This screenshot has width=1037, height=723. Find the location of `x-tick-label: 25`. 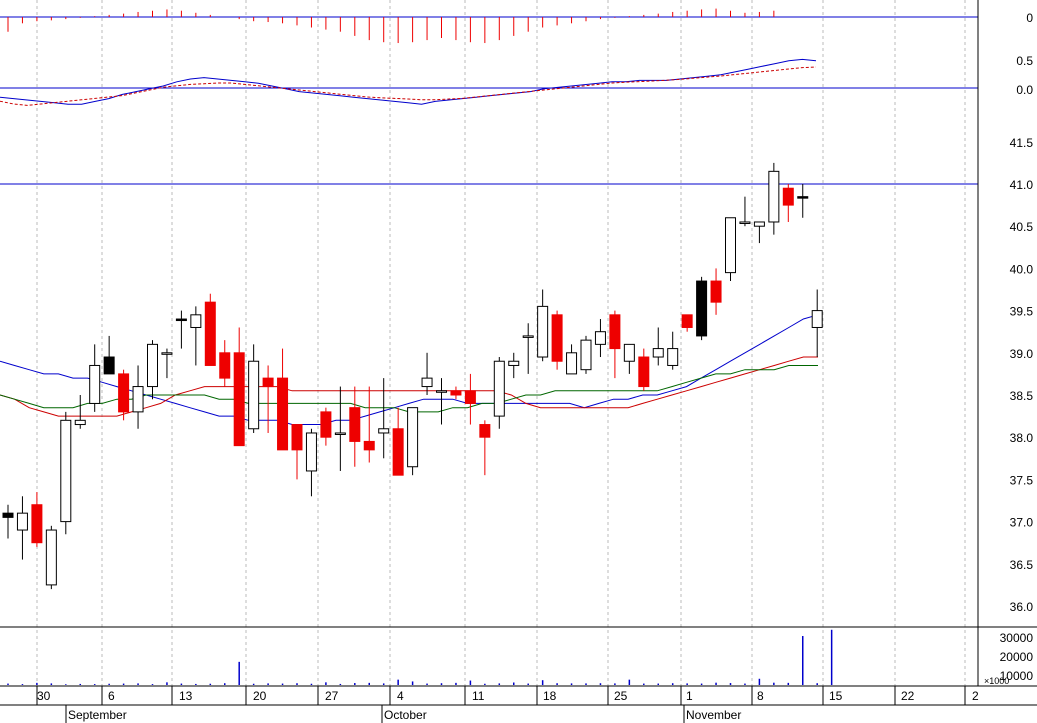

x-tick-label: 25 is located at coordinates (621, 696).